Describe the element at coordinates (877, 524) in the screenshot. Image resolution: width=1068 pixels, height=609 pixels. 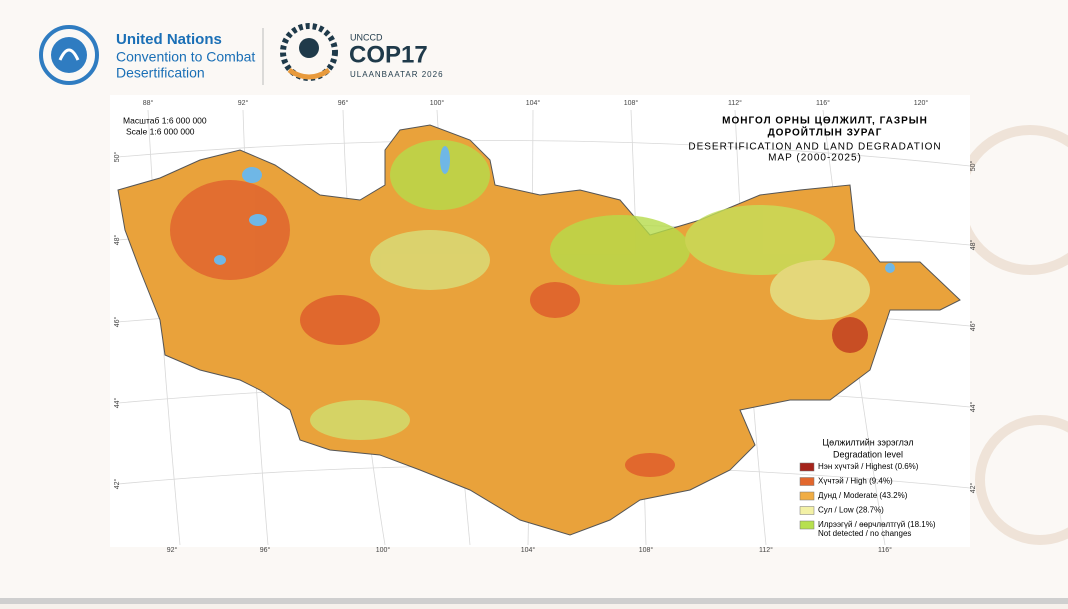
I see `legend-label: Илрээгүй / өөрчлөлтгүй (18.1%)` at that location.